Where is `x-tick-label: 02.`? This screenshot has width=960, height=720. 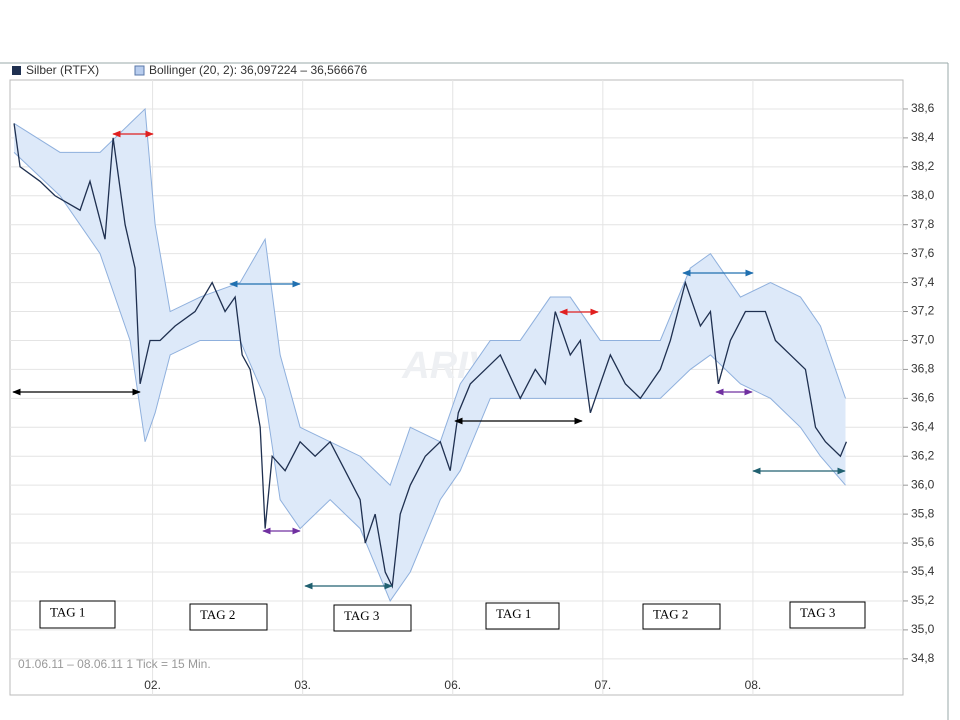
x-tick-label: 02. is located at coordinates (152, 685).